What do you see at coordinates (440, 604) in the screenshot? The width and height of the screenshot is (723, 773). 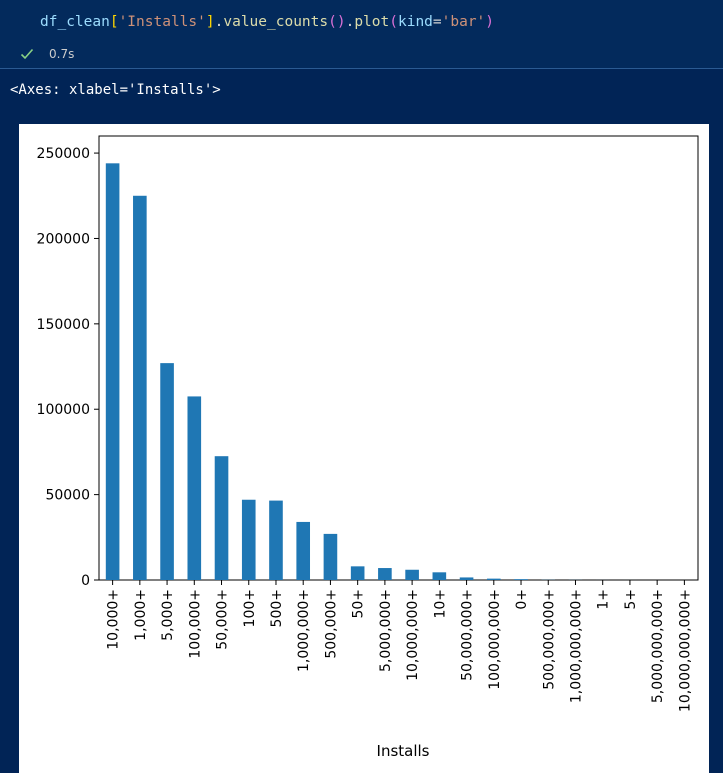 I see `x-tick-label: 10+` at bounding box center [440, 604].